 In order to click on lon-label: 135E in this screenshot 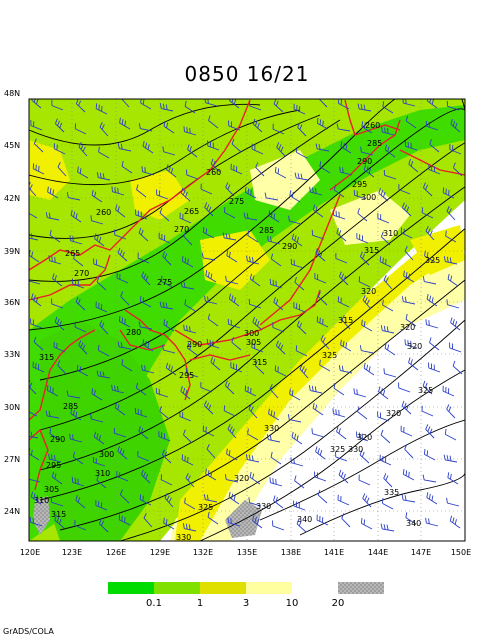, I will do `click(247, 552)`.